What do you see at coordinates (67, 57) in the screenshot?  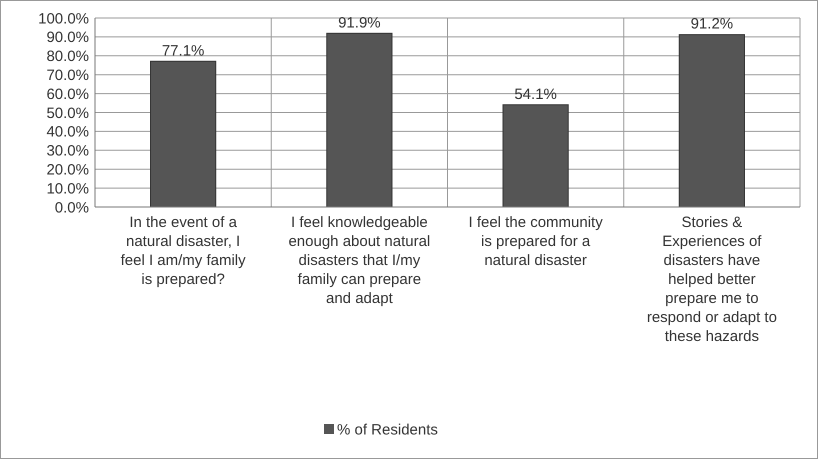 I see `y-tick-label: 80.0%` at bounding box center [67, 57].